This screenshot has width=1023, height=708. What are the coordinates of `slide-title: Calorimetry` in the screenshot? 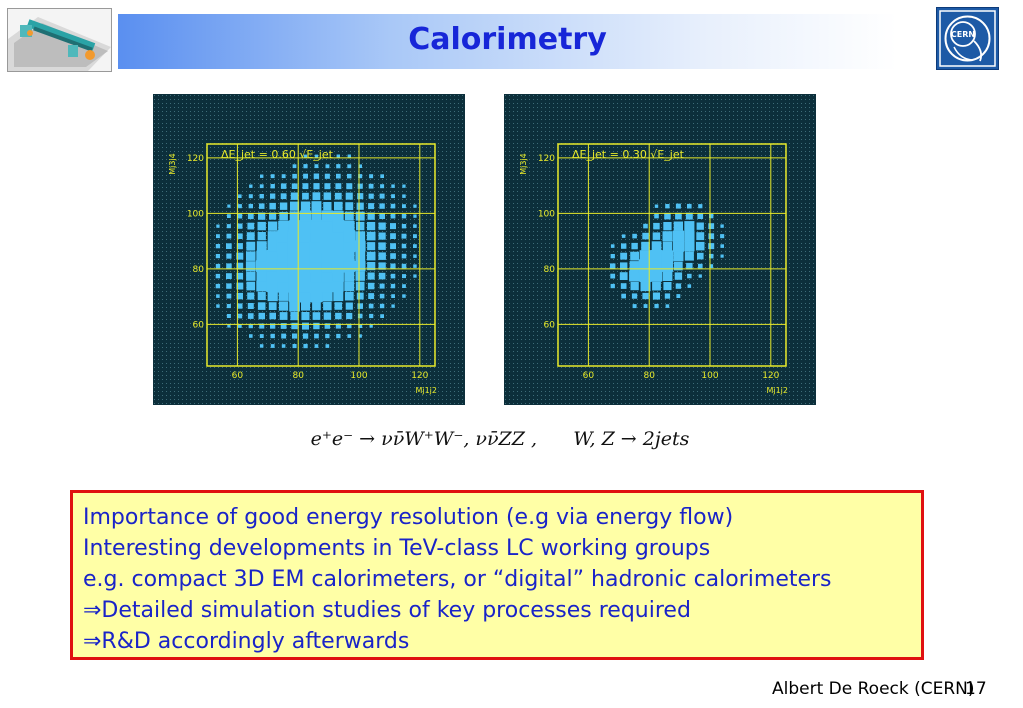 It's located at (507, 39).